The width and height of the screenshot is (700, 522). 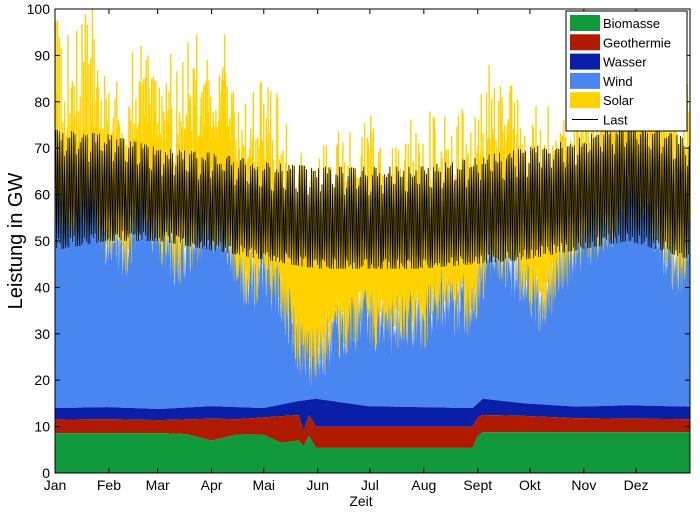 What do you see at coordinates (615, 120) in the screenshot?
I see `legend-label: Last` at bounding box center [615, 120].